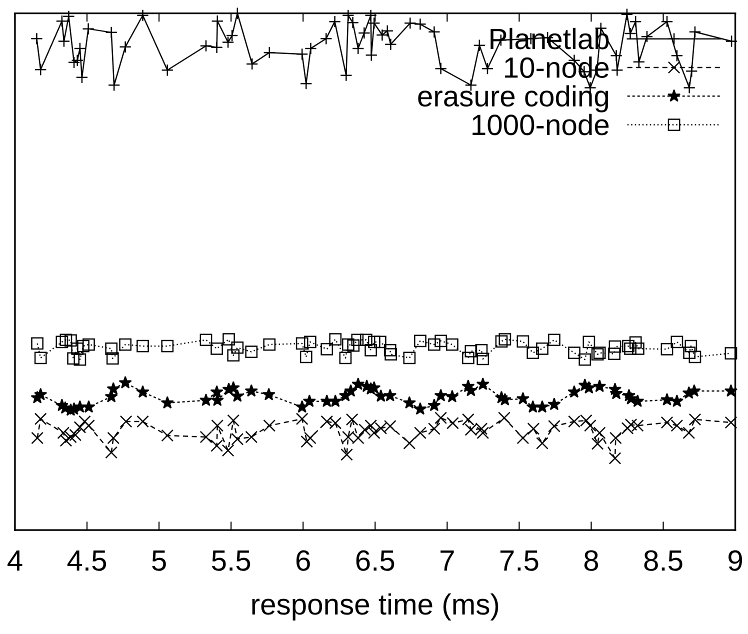  I want to click on x-tick-label: 6.5, so click(375, 560).